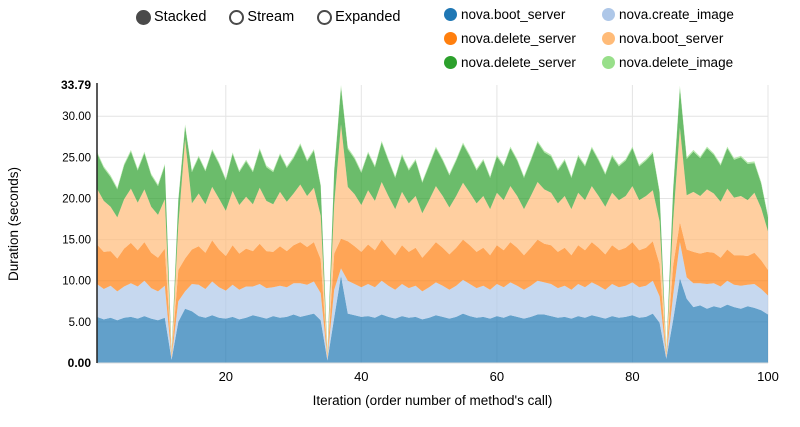  I want to click on radio-expanded: Expanded, so click(358, 17).